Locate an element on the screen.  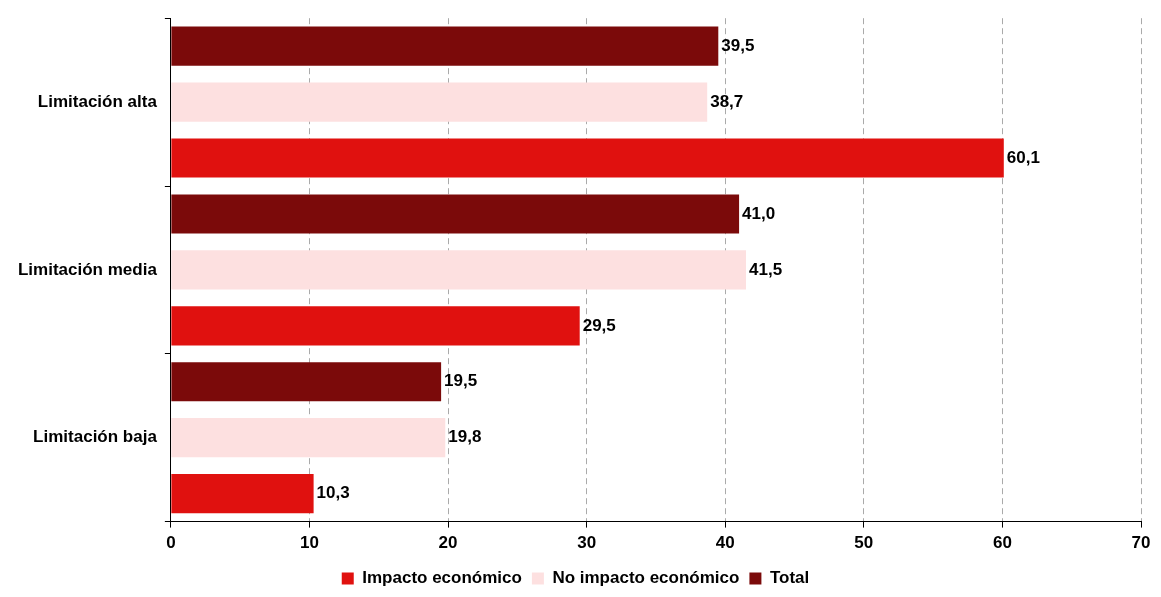
x-tick-label: 40 is located at coordinates (725, 543).